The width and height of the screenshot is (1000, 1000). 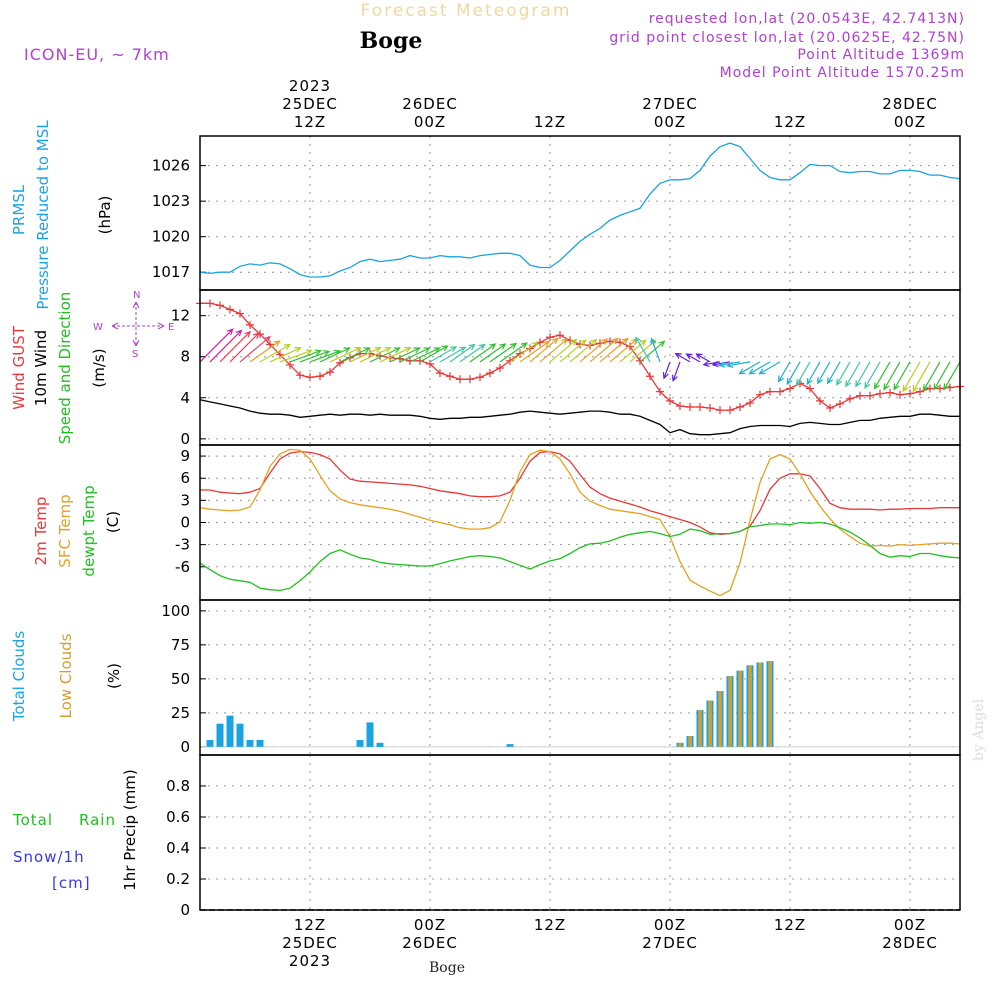 What do you see at coordinates (41, 531) in the screenshot?
I see `t2m-label: 2m Temp` at bounding box center [41, 531].